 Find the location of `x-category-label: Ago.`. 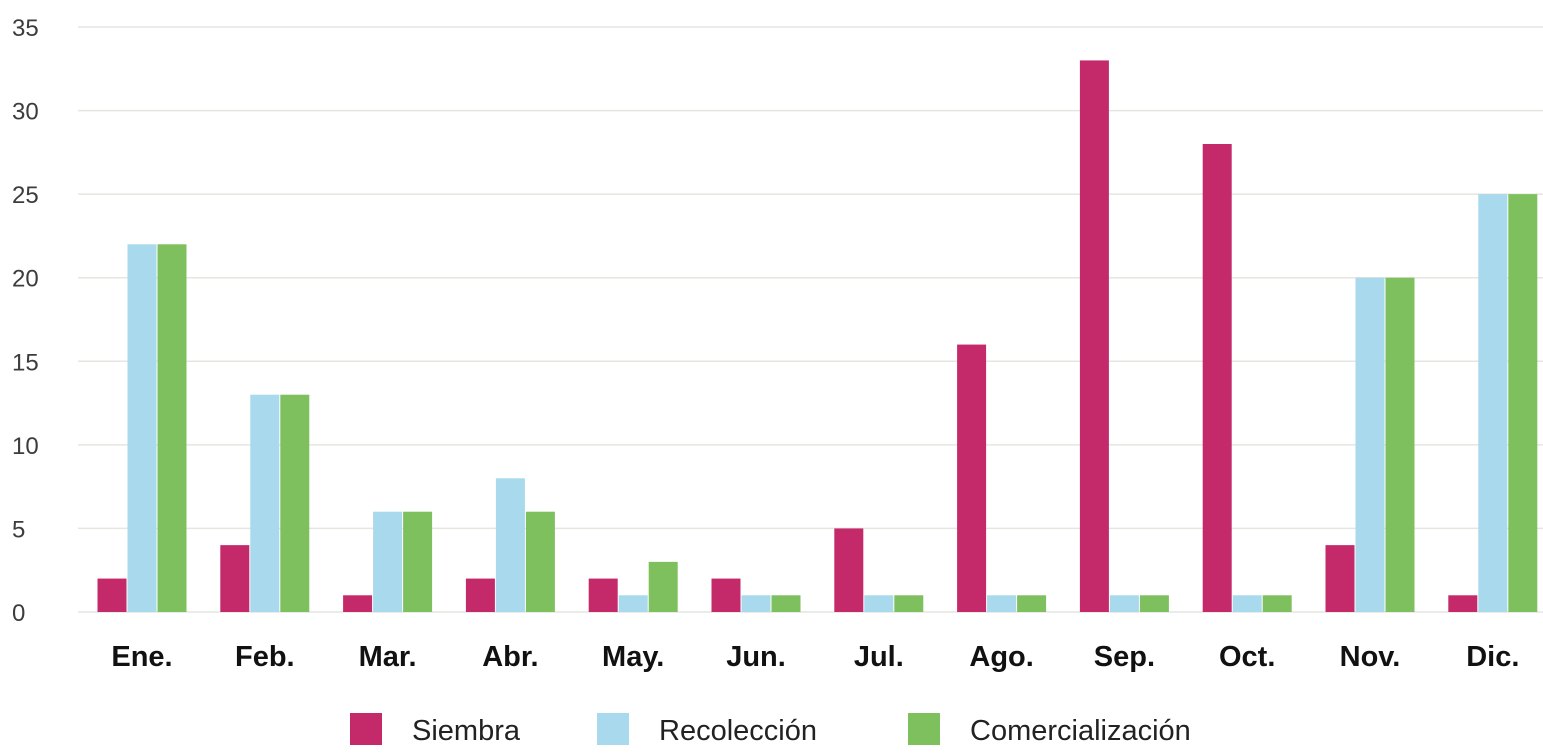

x-category-label: Ago. is located at coordinates (1001, 657).